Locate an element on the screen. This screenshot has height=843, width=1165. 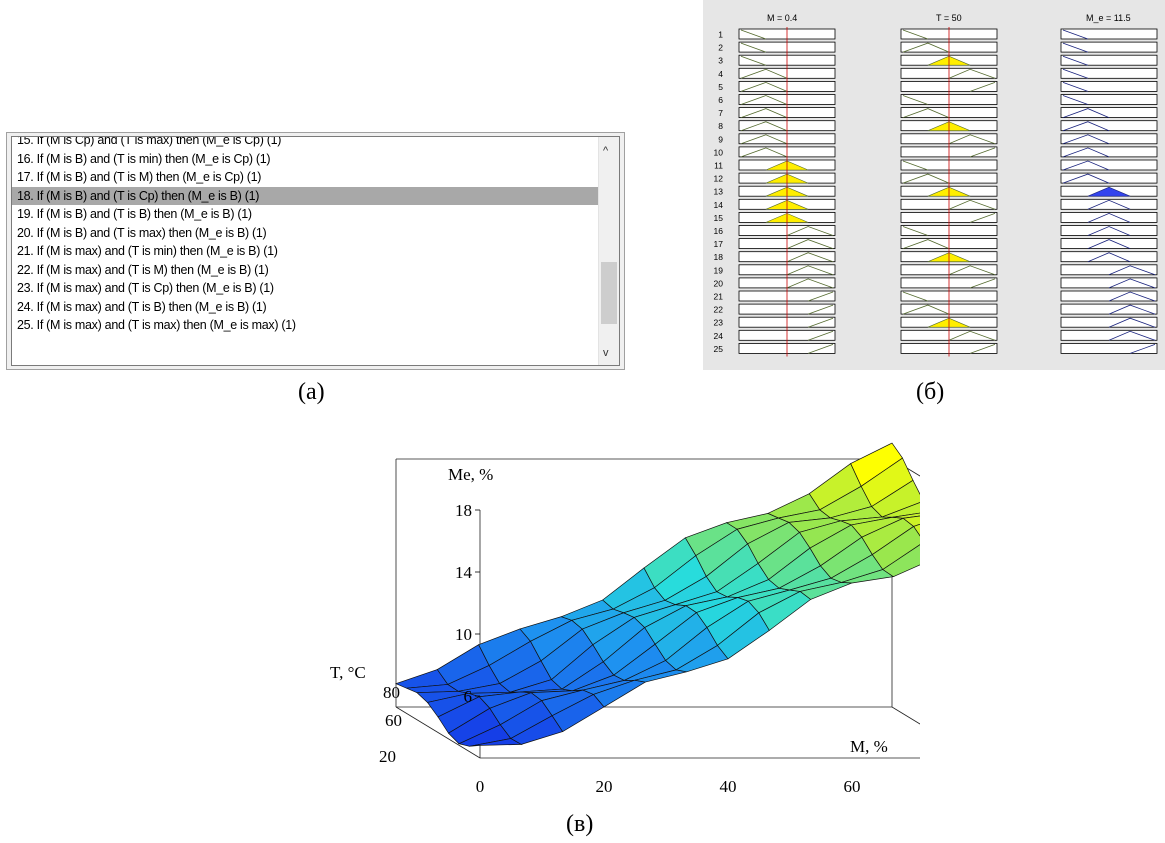
viewer-rule-number: 6 is located at coordinates (720, 100).